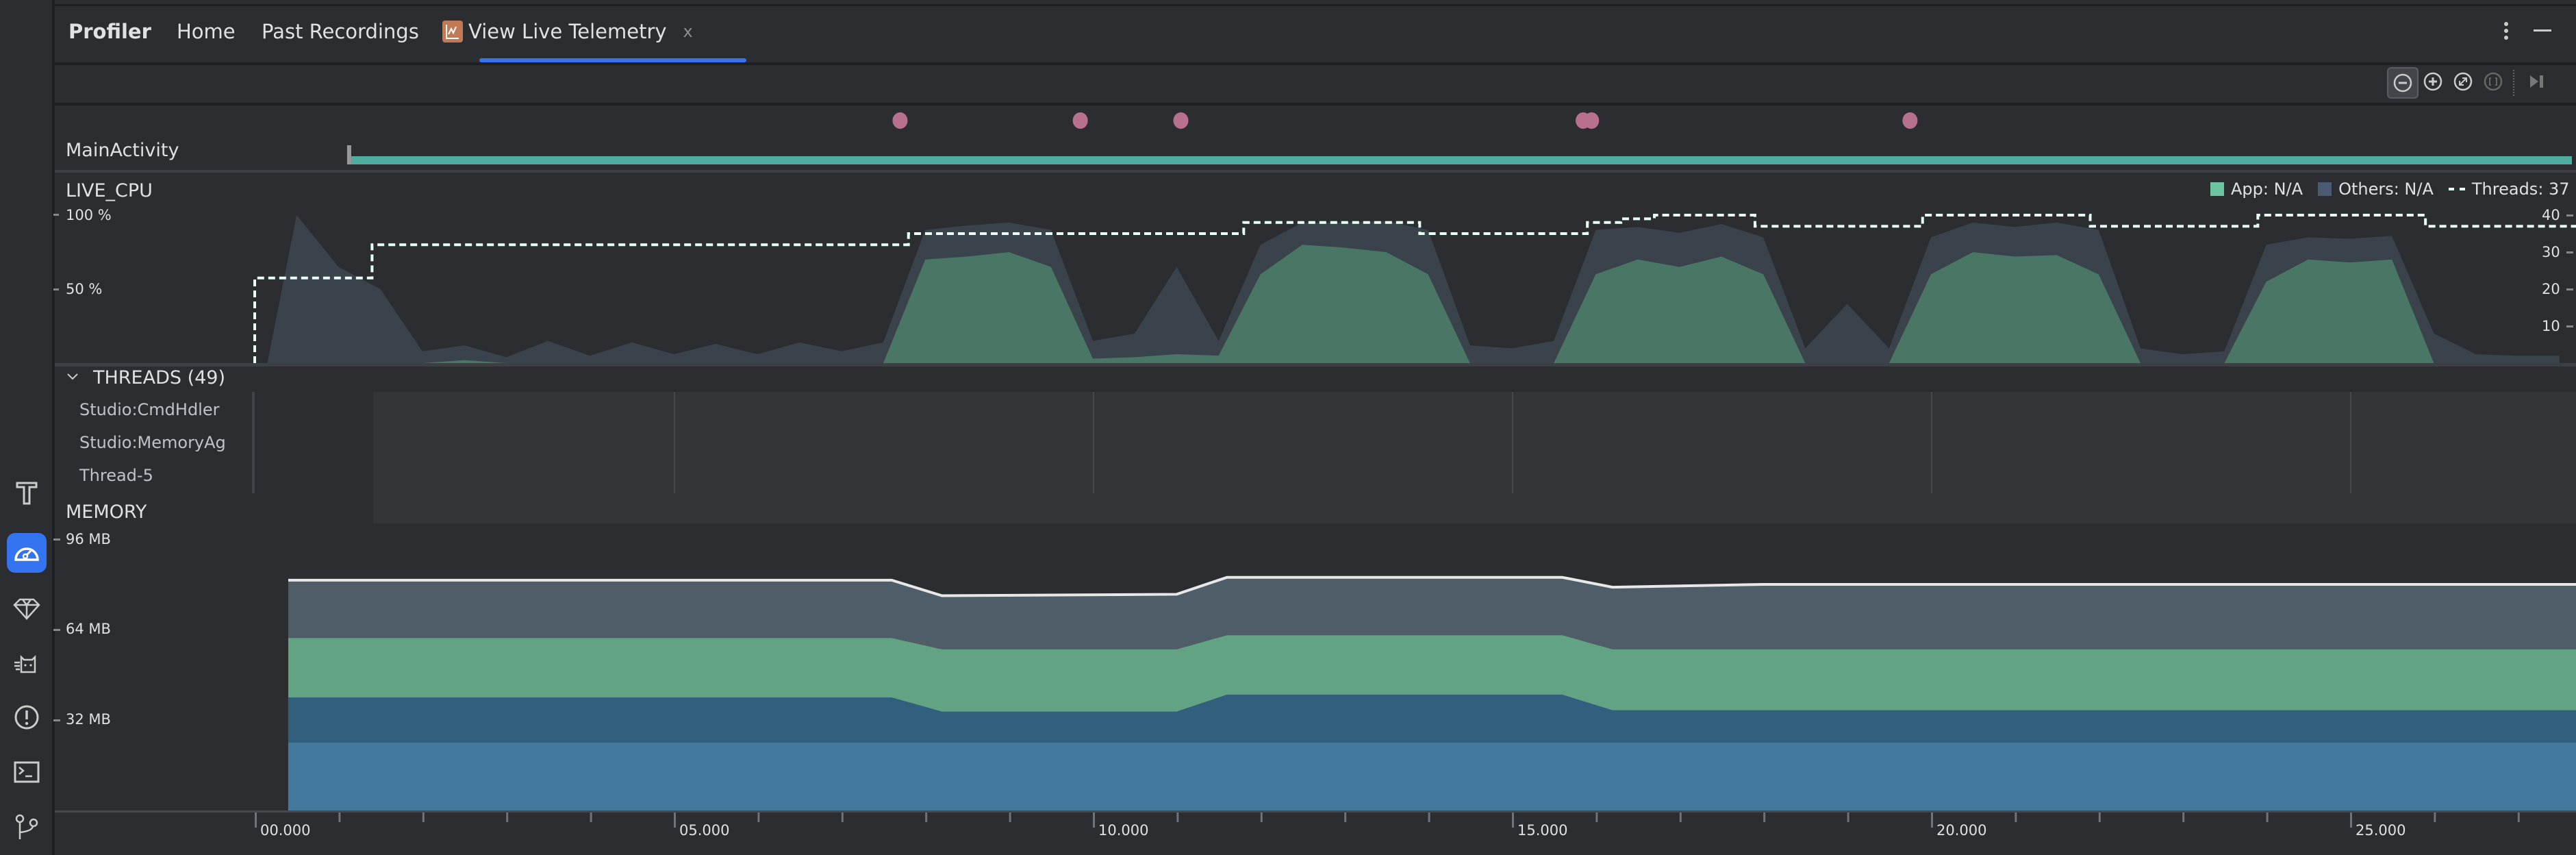 The image size is (2576, 855). I want to click on profiler-tool-button, so click(27, 553).